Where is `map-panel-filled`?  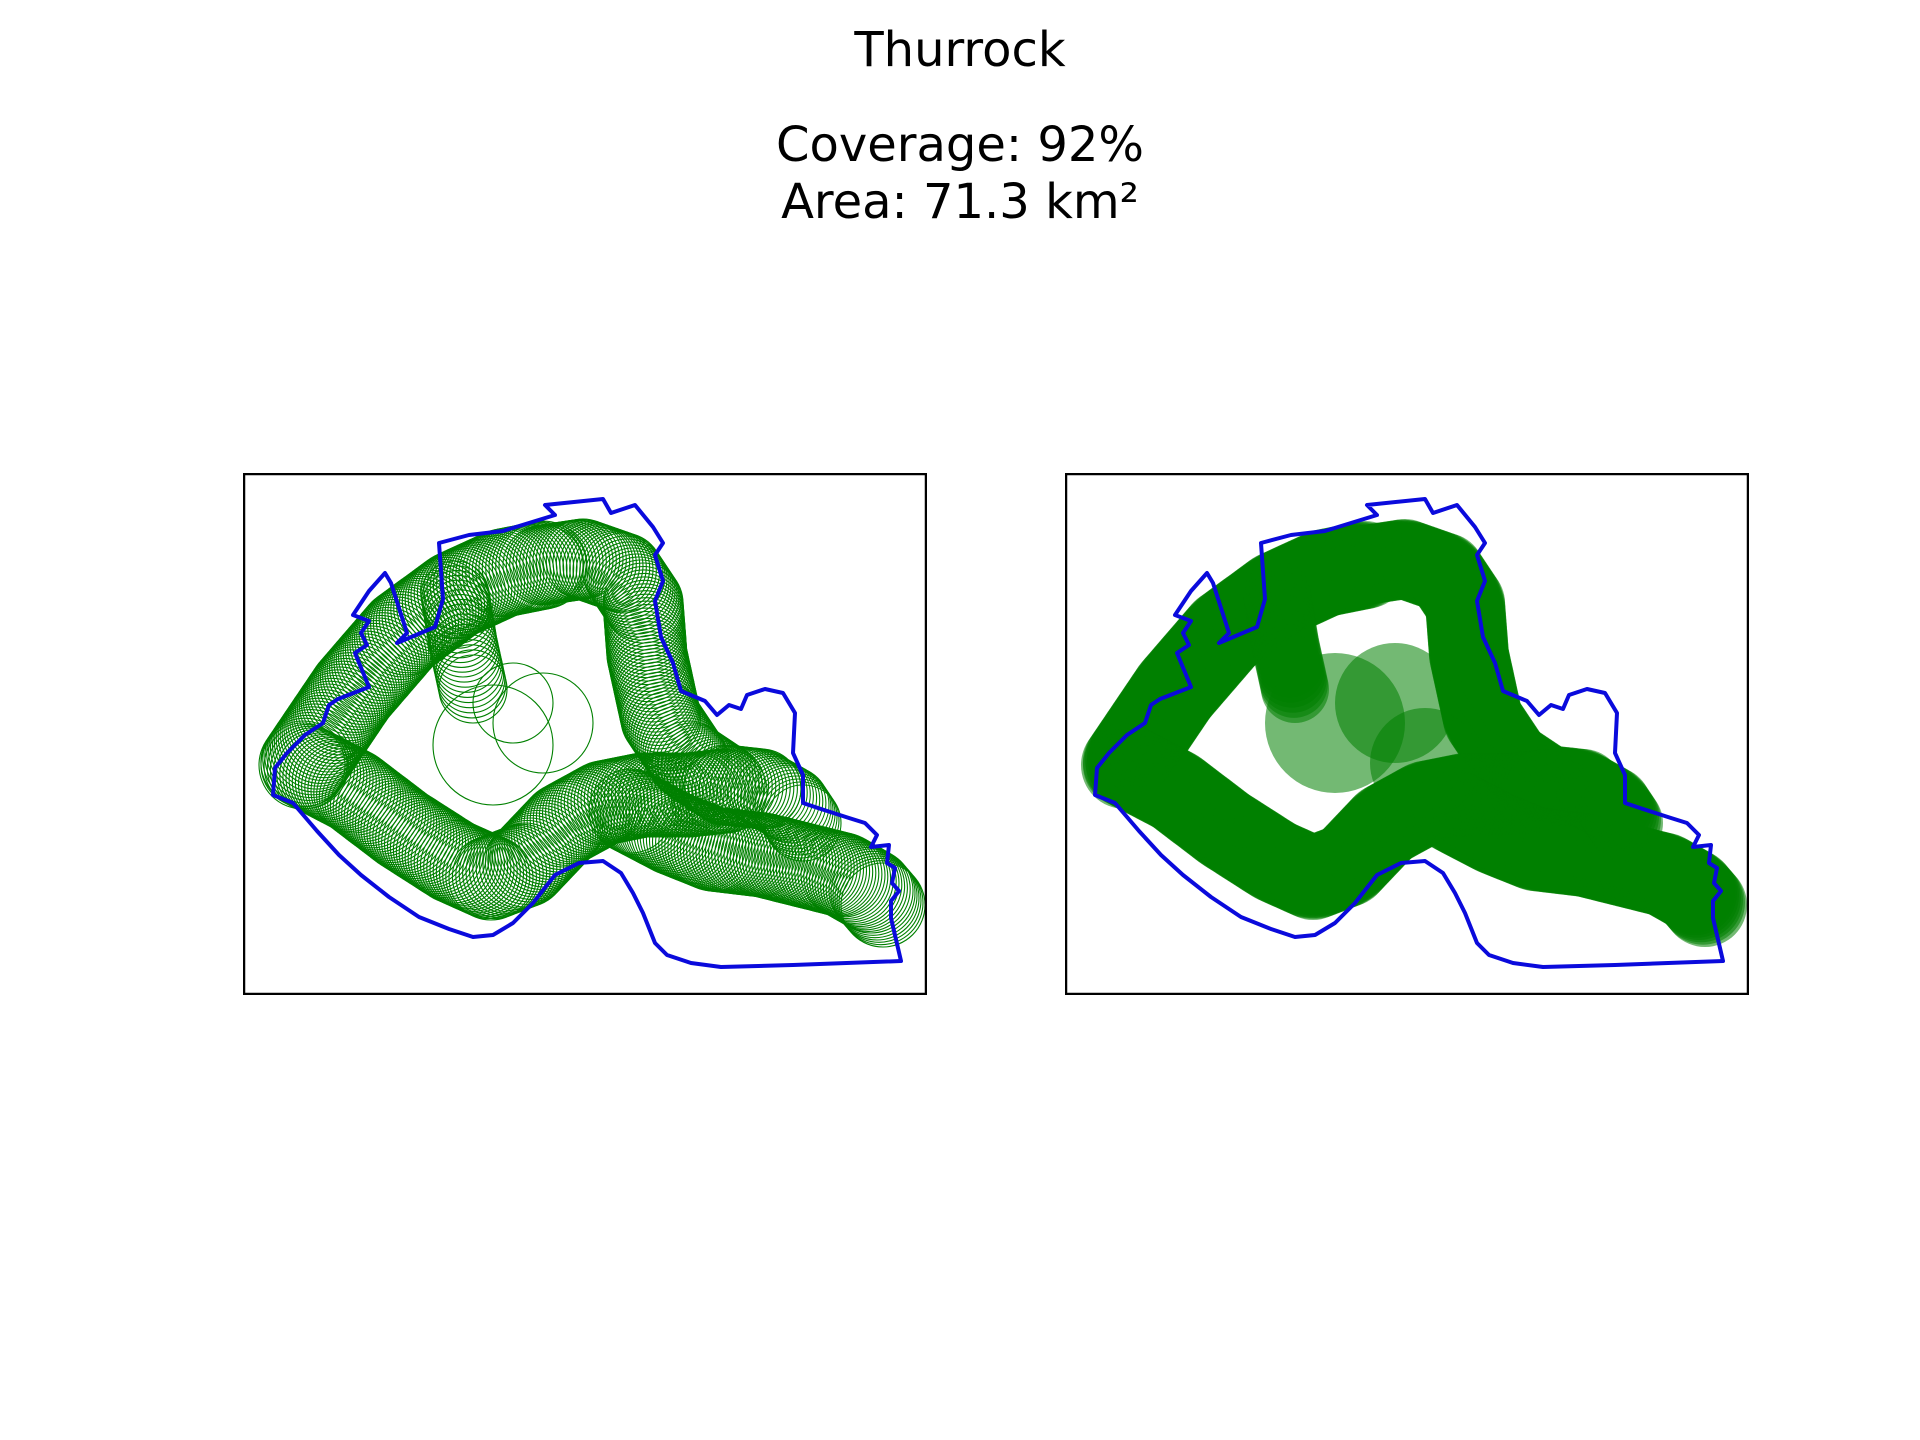 map-panel-filled is located at coordinates (1407, 734).